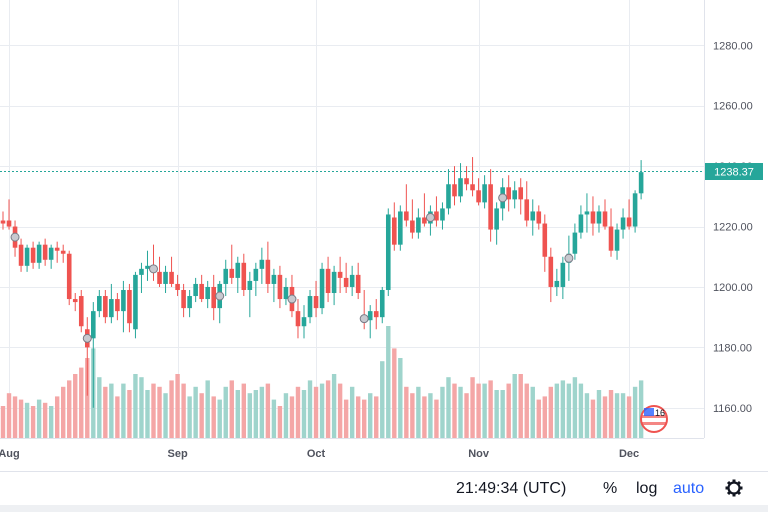 The height and width of the screenshot is (512, 768). I want to click on gear-icon, so click(734, 488).